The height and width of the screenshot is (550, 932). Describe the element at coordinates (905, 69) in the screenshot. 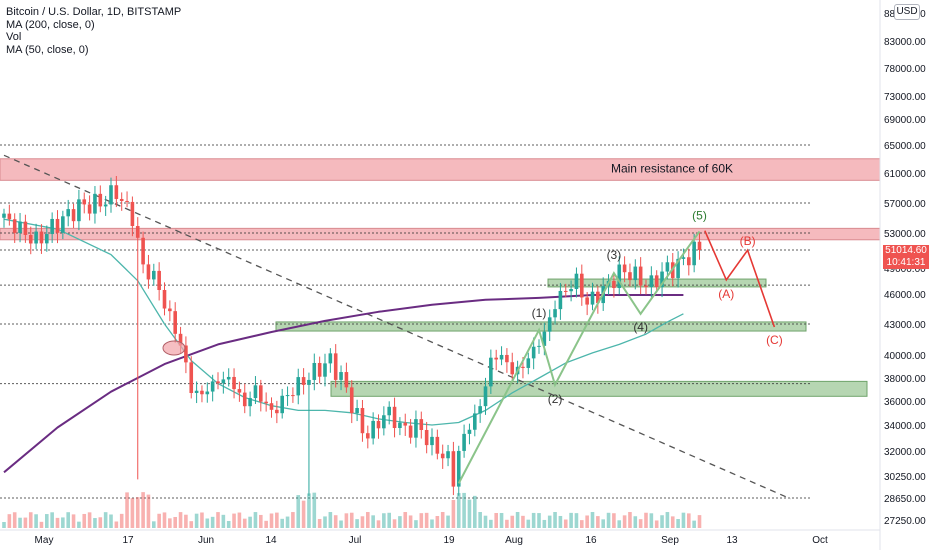

I see `price-tick-2: 78000.00` at that location.